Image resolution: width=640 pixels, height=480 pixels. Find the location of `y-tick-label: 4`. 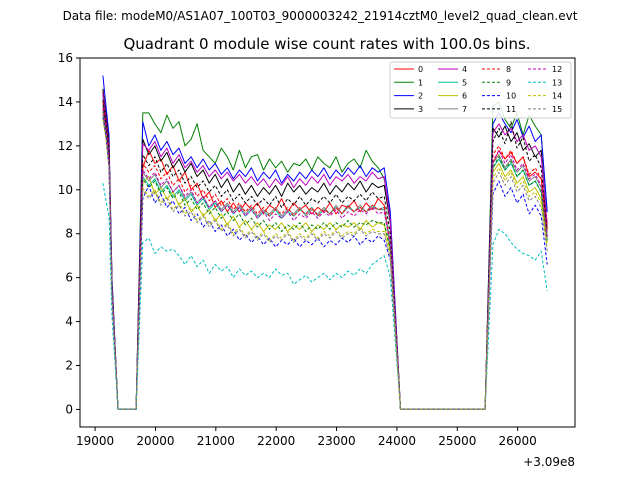

y-tick-label: 4 is located at coordinates (69, 322).